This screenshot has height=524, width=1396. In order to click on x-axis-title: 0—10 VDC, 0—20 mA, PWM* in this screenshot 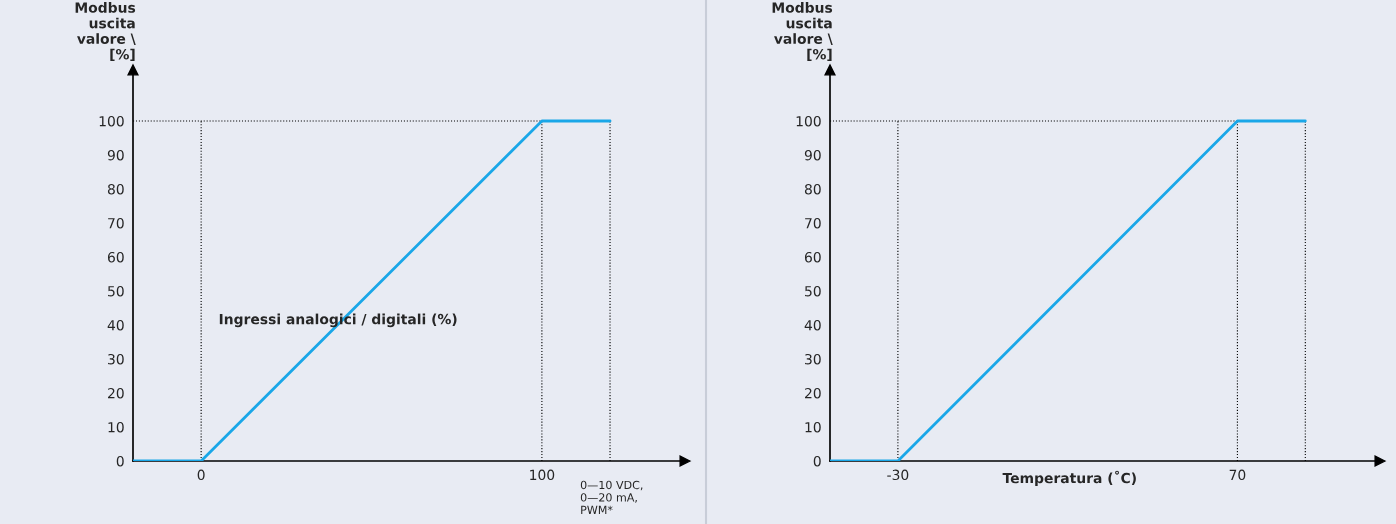, I will do `click(611, 497)`.